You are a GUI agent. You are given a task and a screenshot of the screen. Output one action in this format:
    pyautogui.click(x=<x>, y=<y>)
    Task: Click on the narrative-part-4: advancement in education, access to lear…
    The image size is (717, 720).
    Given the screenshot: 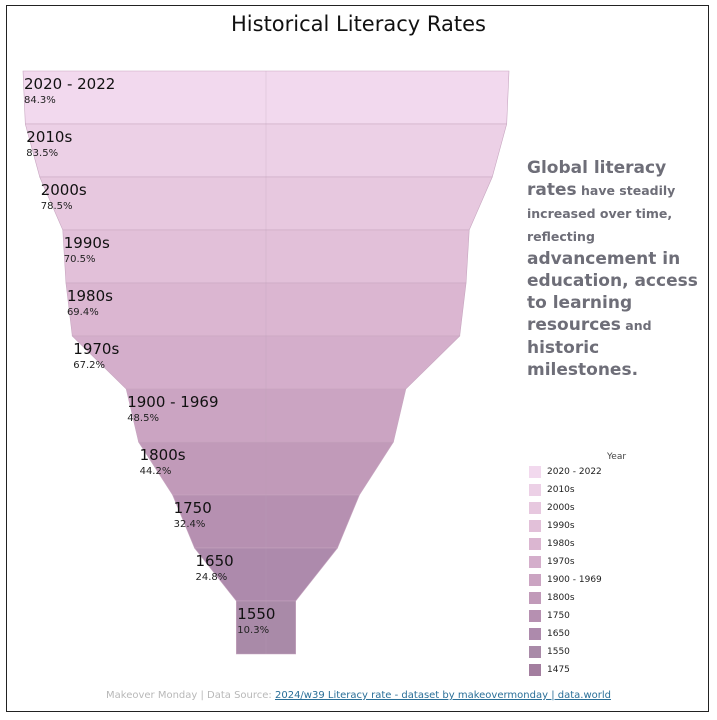 What is the action you would take?
    pyautogui.click(x=612, y=292)
    